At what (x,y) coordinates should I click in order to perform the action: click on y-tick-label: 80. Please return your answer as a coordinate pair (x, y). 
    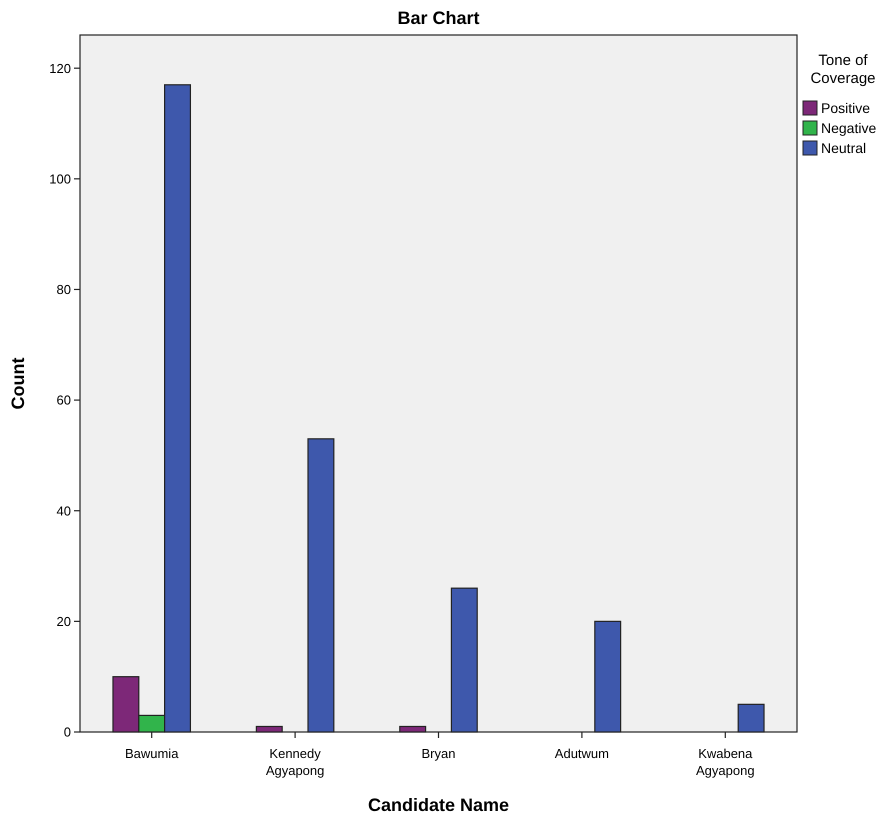
    Looking at the image, I should click on (63, 290).